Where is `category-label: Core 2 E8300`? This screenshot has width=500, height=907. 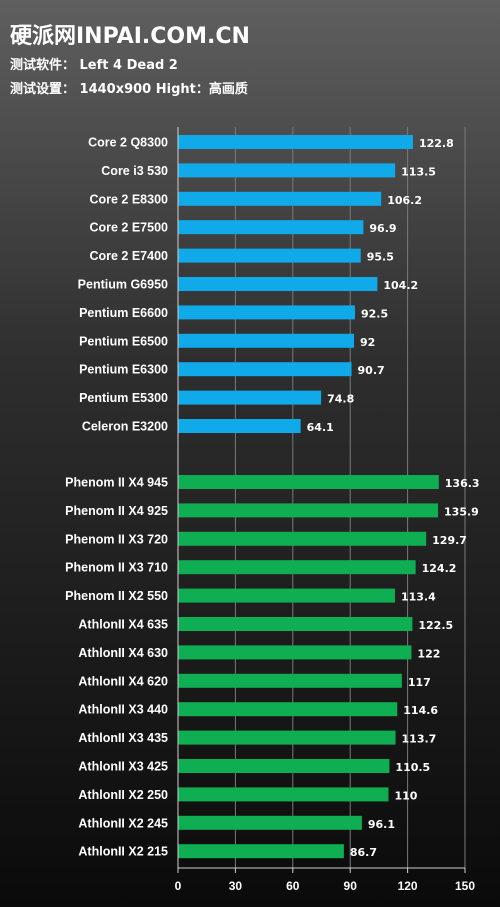 category-label: Core 2 E8300 is located at coordinates (128, 199).